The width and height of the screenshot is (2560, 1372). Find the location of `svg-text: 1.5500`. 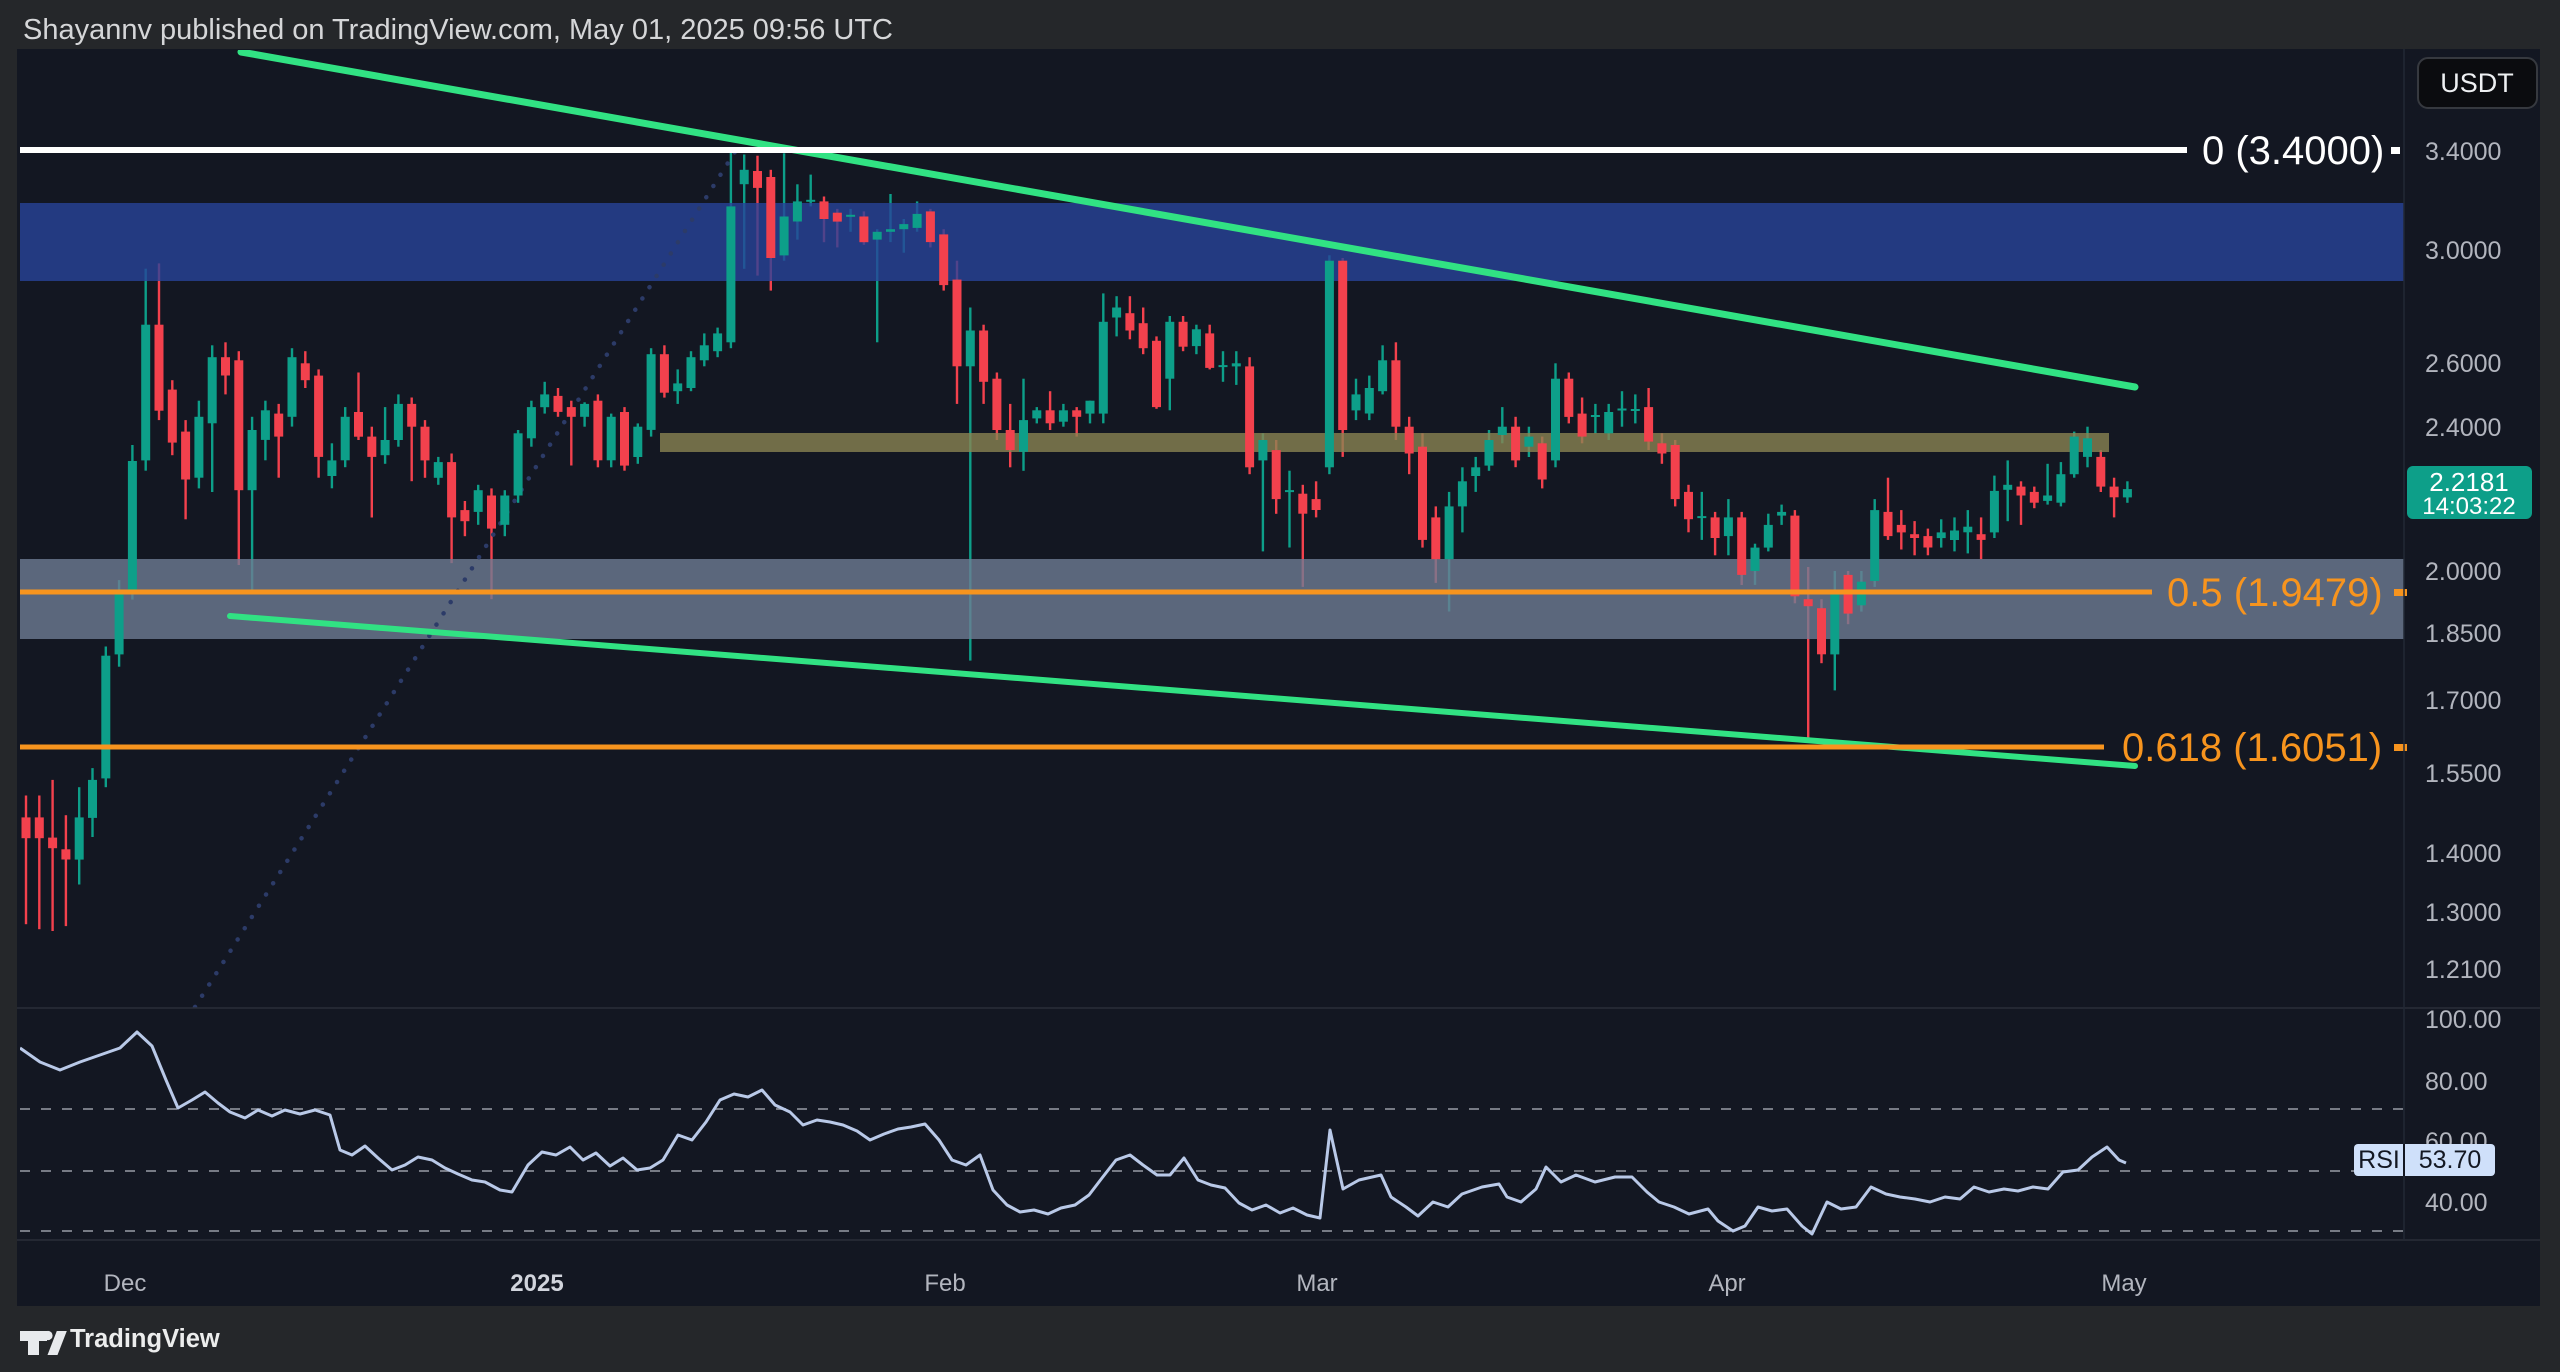

svg-text: 1.5500 is located at coordinates (2463, 774).